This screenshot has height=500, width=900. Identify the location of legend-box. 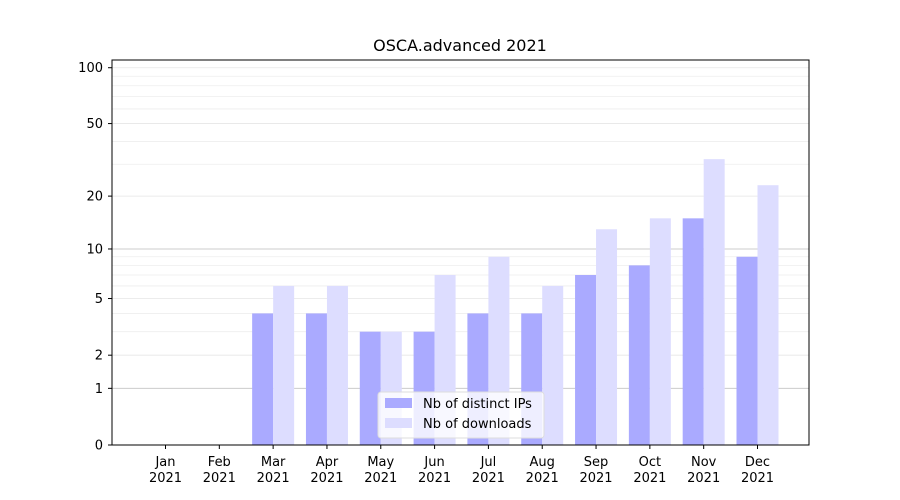
(461, 415).